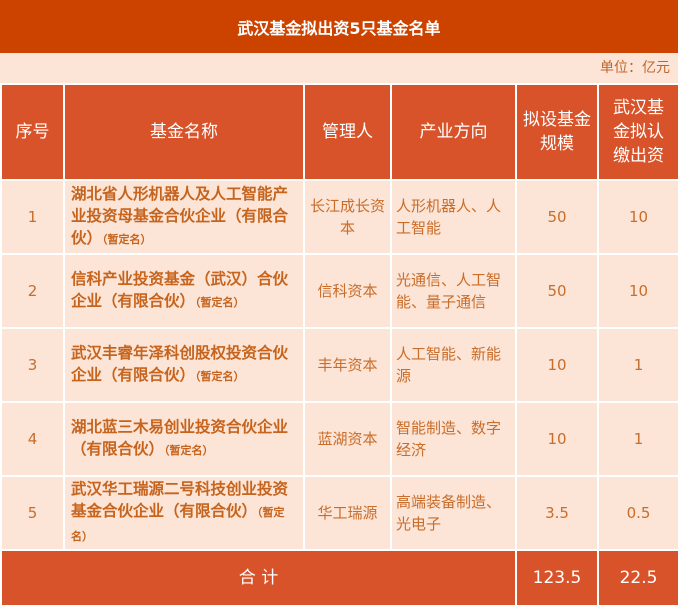 The height and width of the screenshot is (607, 678). I want to click on fund-name: 武汉丰睿年泽科创股权投资合伙企业（有限合伙）（暂定名）, so click(184, 365).